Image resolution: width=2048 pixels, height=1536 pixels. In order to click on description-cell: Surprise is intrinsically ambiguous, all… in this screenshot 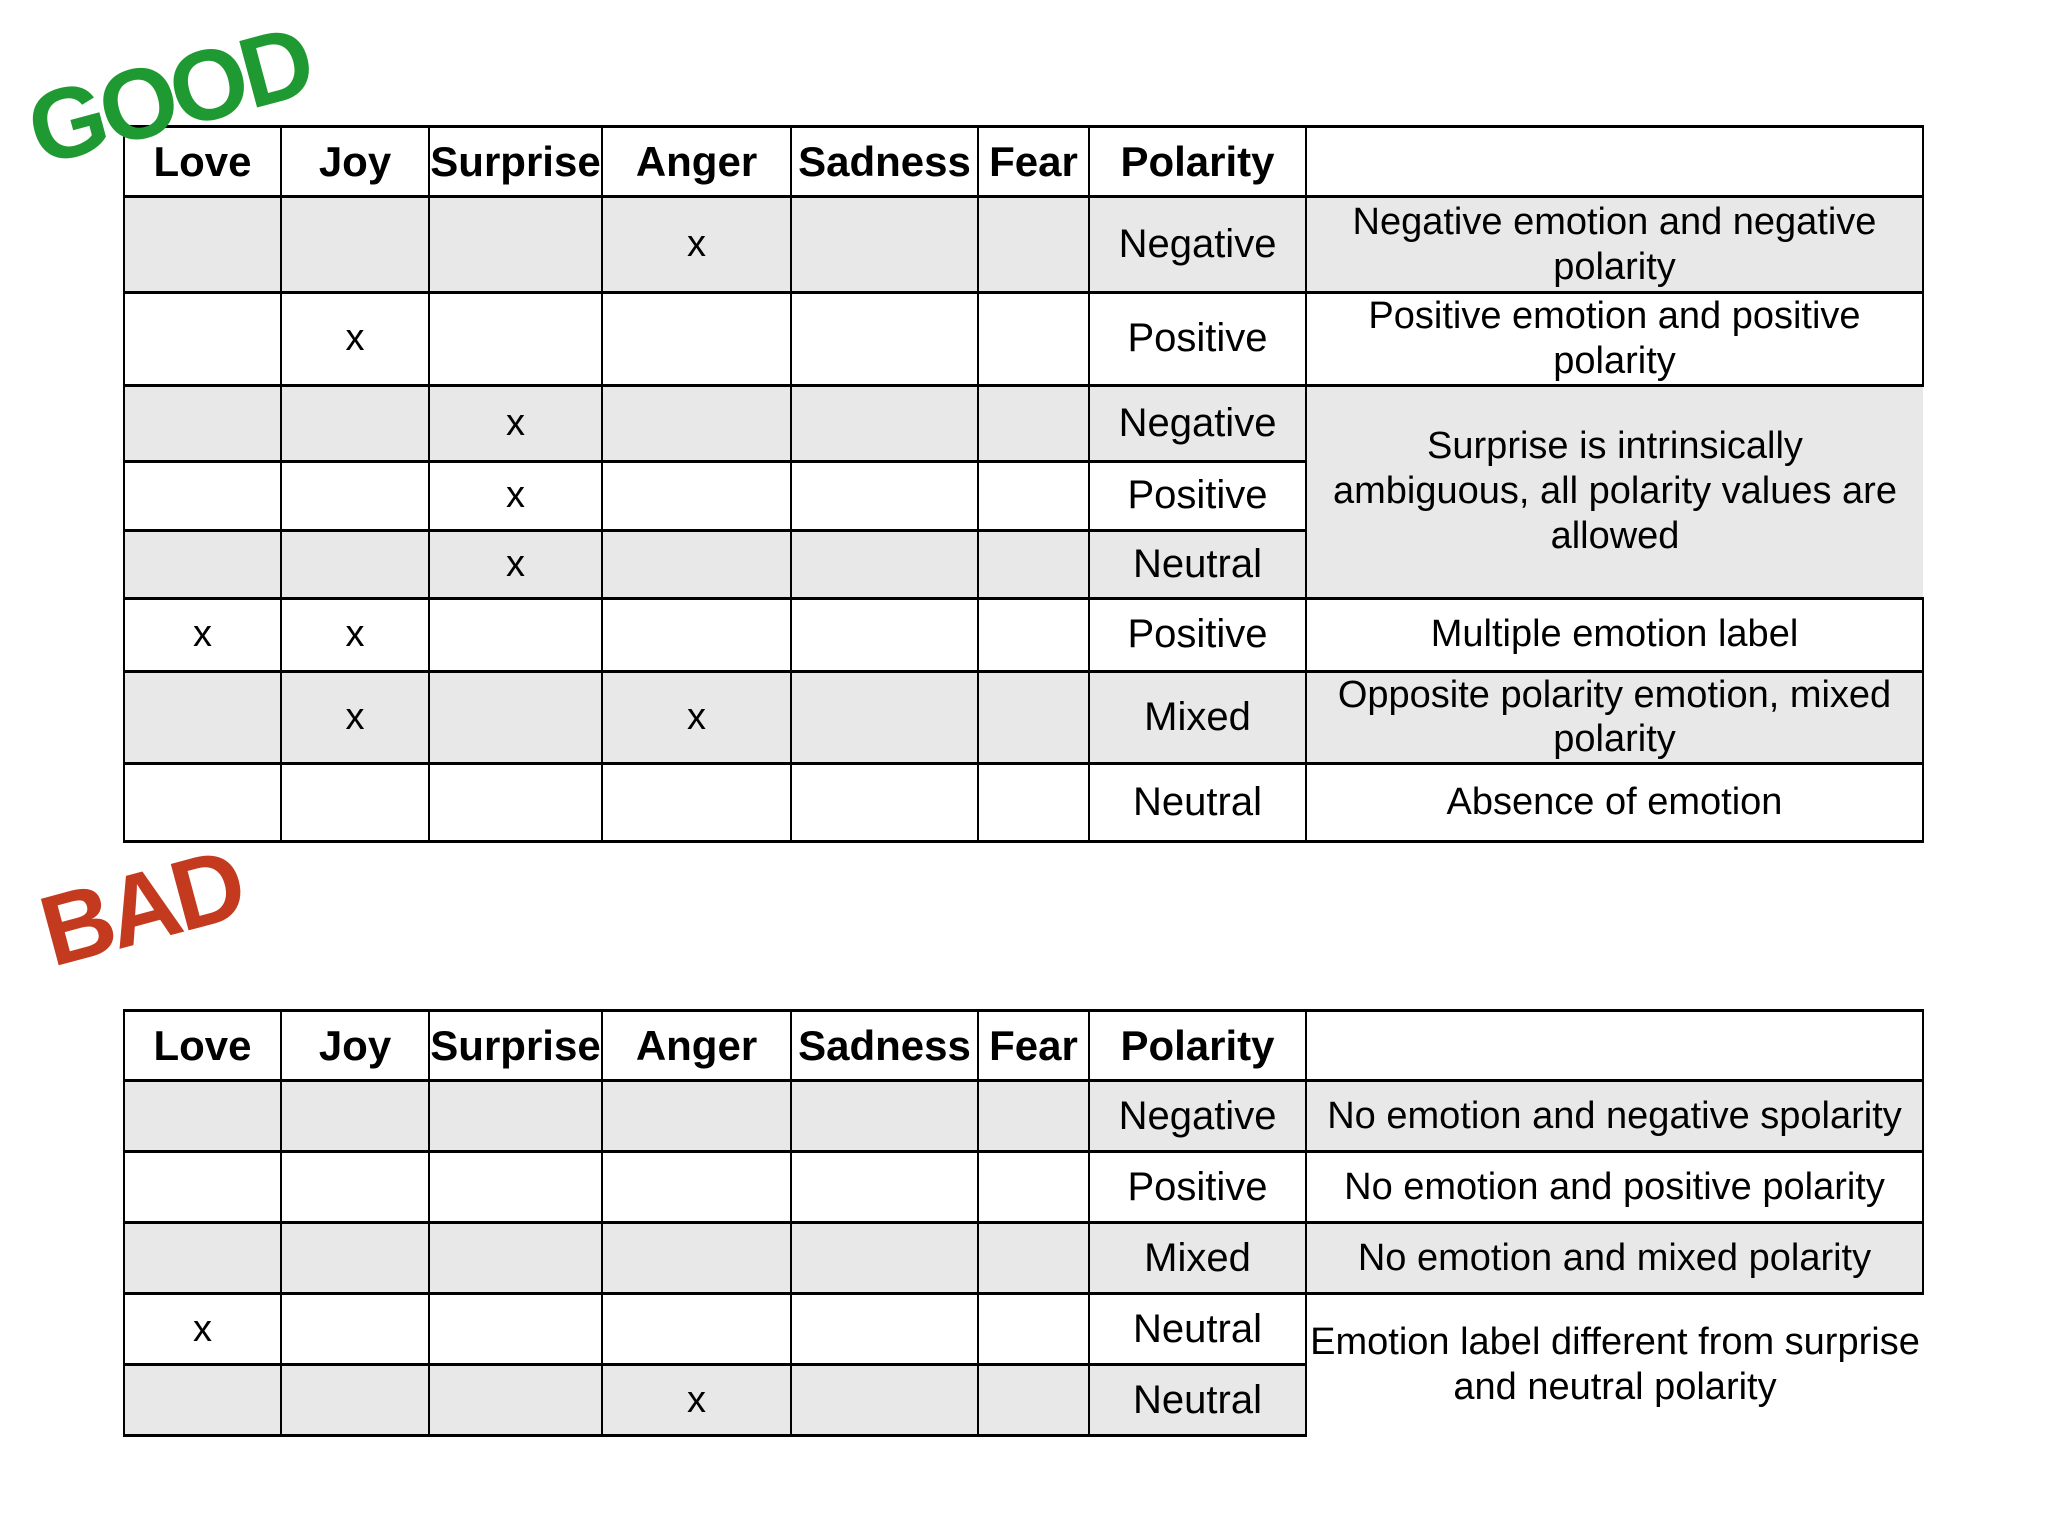, I will do `click(1614, 491)`.